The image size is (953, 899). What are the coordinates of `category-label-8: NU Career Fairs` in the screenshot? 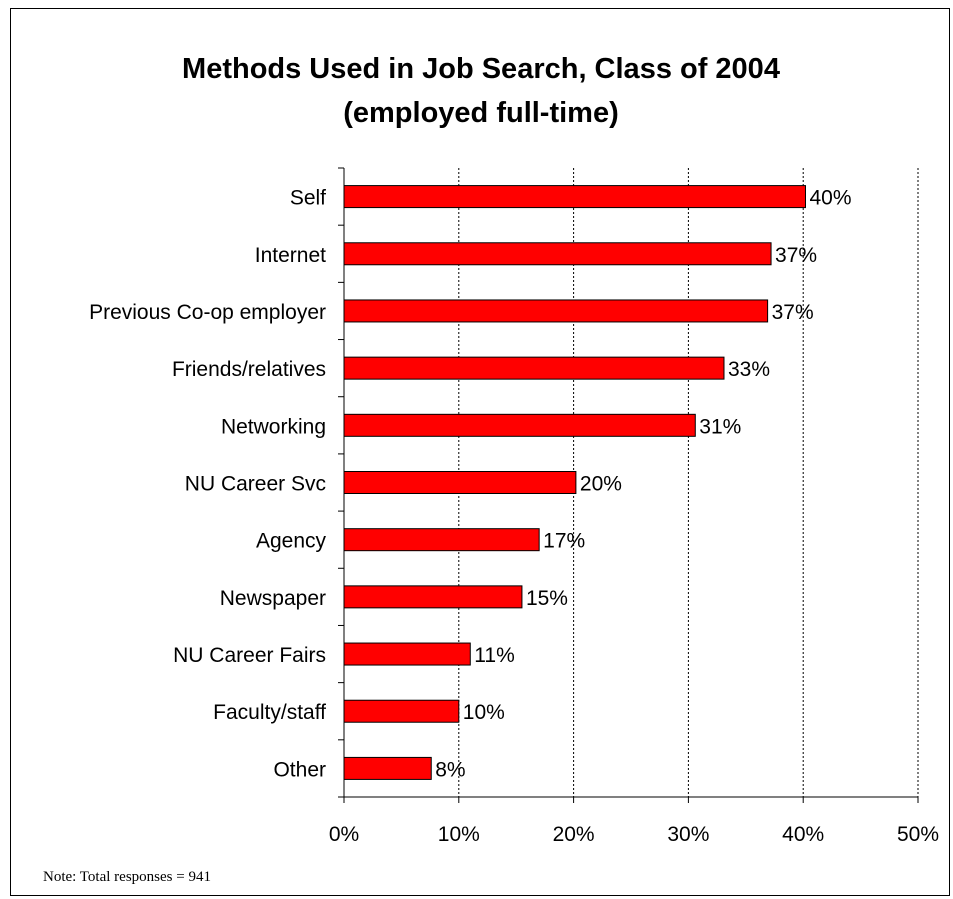 It's located at (249, 655).